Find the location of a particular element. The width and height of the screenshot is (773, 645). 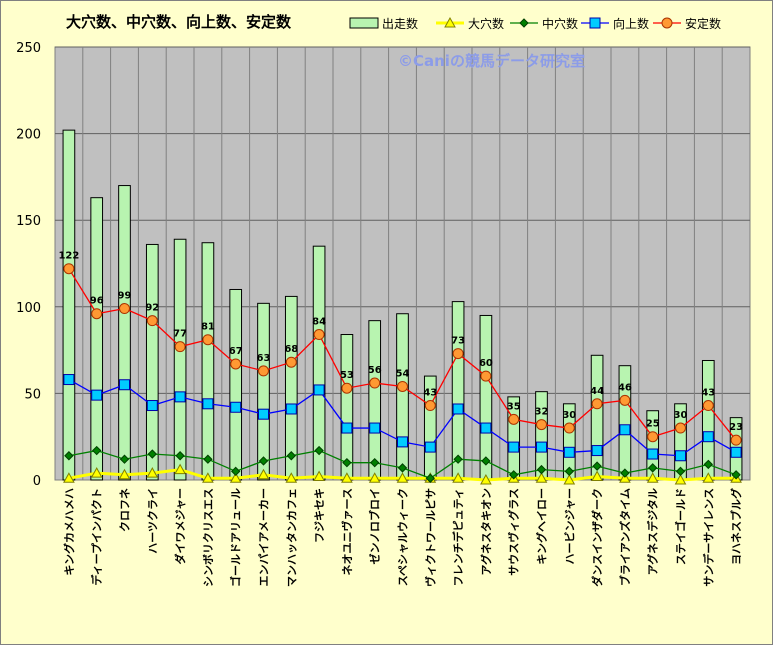

legend-item: 安定数 is located at coordinates (687, 23).